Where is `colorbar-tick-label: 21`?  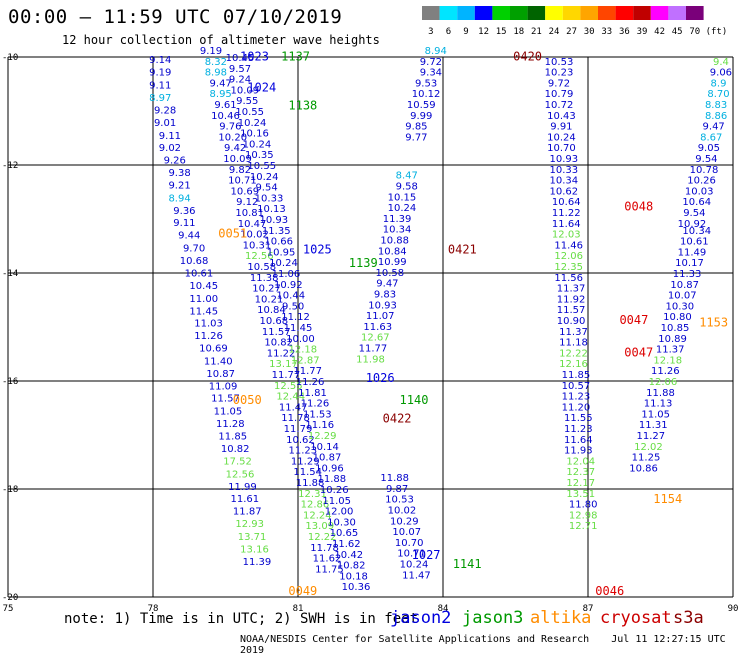 colorbar-tick-label: 21 is located at coordinates (536, 32).